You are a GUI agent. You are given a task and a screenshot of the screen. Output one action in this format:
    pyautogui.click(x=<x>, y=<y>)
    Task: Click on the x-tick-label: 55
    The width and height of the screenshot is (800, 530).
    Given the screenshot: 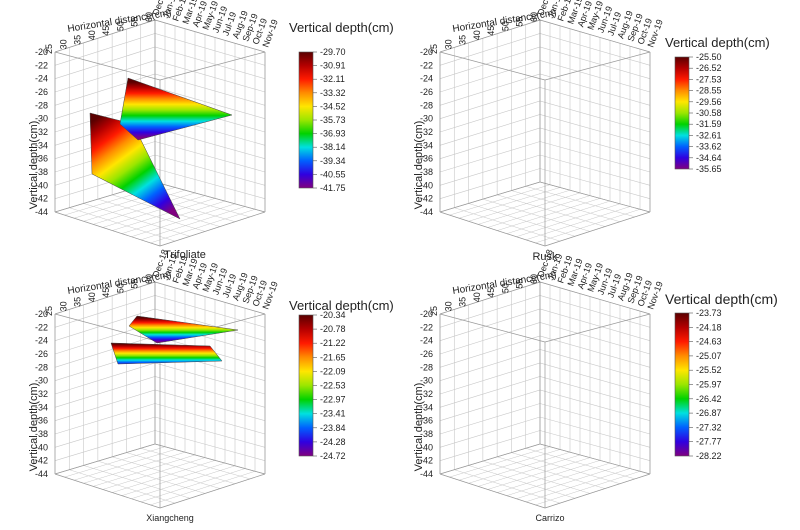 What is the action you would take?
    pyautogui.click(x=520, y=284)
    